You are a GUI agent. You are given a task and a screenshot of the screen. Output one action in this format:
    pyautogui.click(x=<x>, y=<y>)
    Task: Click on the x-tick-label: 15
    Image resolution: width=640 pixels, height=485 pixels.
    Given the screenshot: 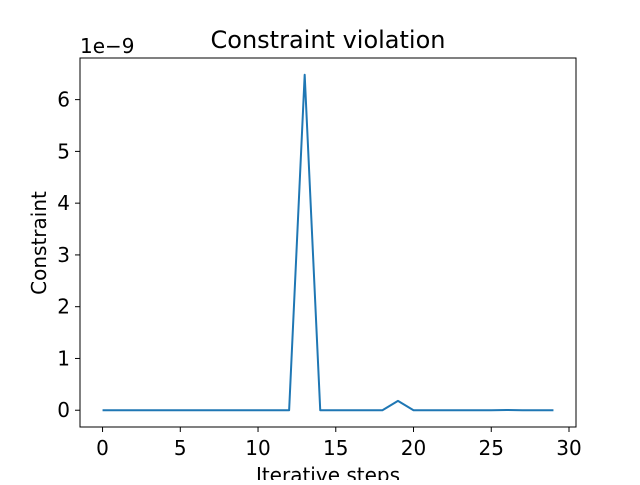 What is the action you would take?
    pyautogui.click(x=335, y=448)
    